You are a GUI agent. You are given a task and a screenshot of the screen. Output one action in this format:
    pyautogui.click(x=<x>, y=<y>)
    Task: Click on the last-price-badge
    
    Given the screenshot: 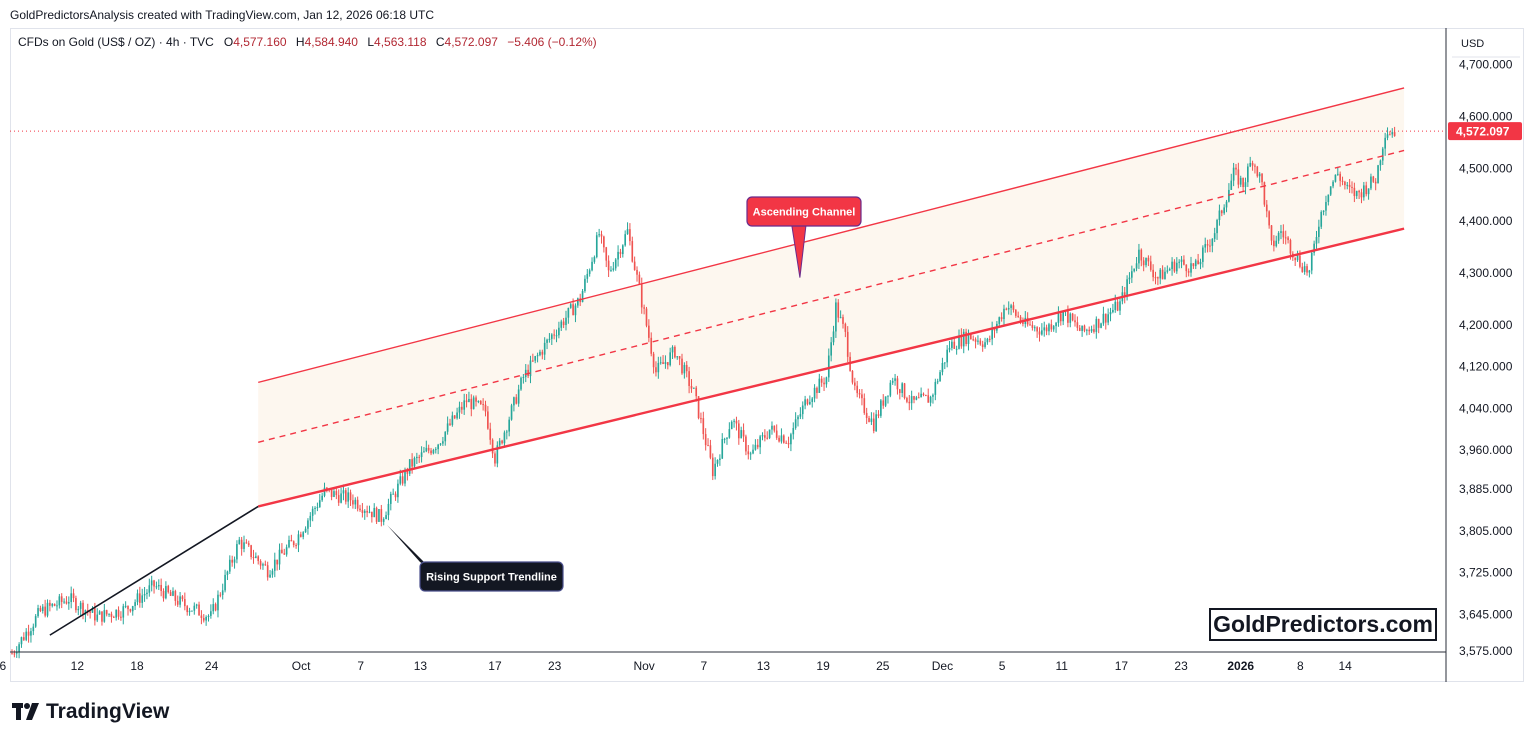 What is the action you would take?
    pyautogui.click(x=1485, y=131)
    